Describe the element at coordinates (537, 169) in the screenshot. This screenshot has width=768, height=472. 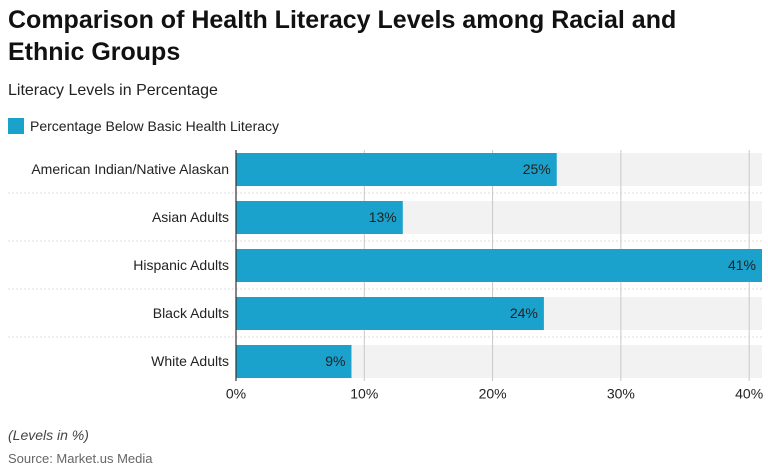
I see `value-label: 25%` at that location.